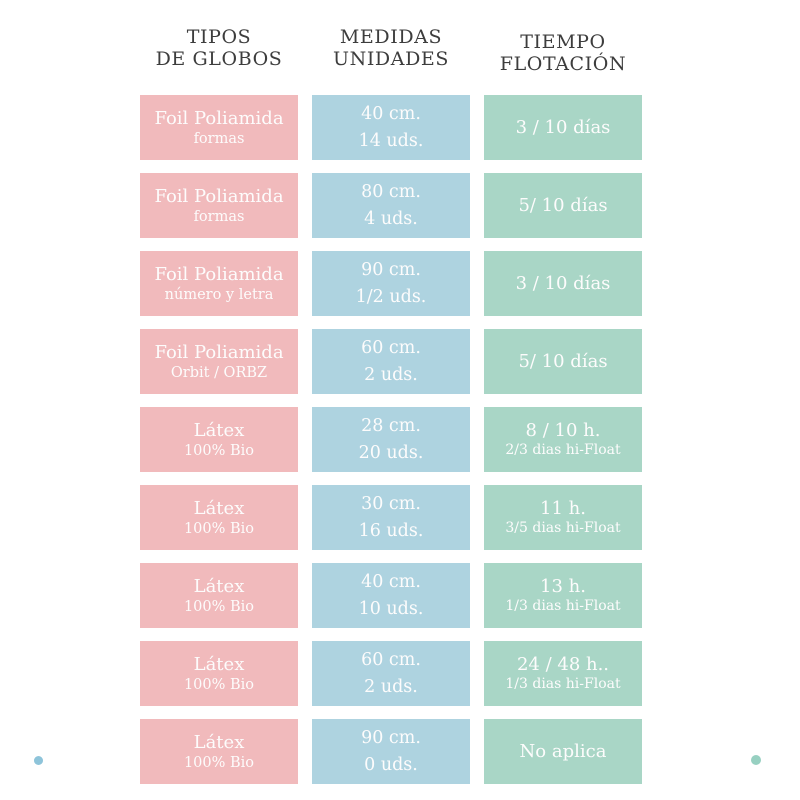 Image resolution: width=800 pixels, height=800 pixels. I want to click on float-time-detail: 2/3 dias hi-Float, so click(563, 450).